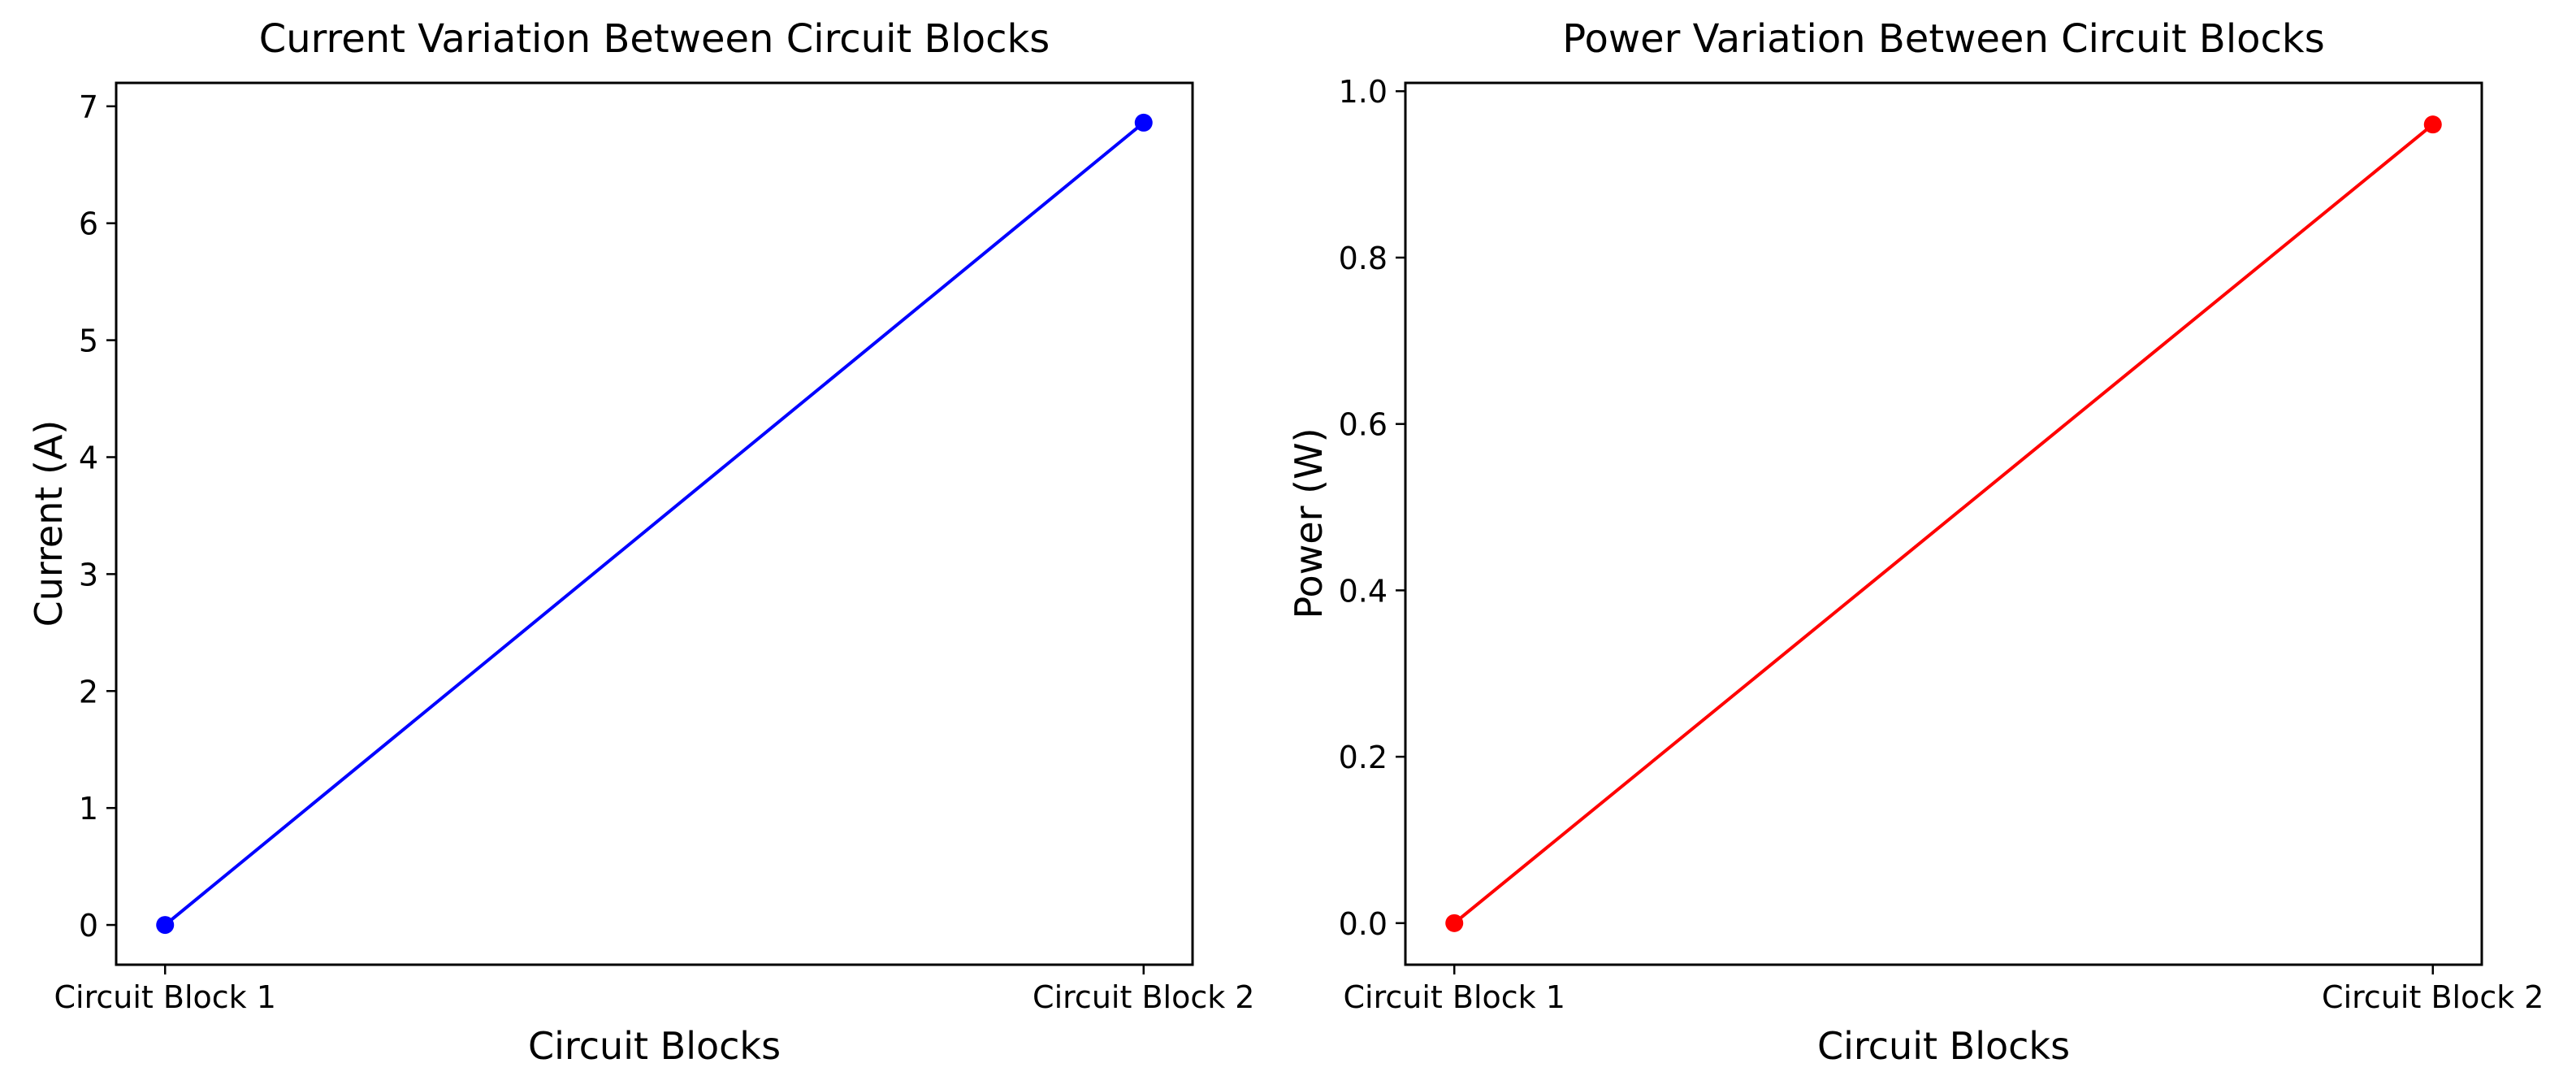 The width and height of the screenshot is (2576, 1085). Describe the element at coordinates (1364, 258) in the screenshot. I see `y-tick-label: 0.8` at that location.